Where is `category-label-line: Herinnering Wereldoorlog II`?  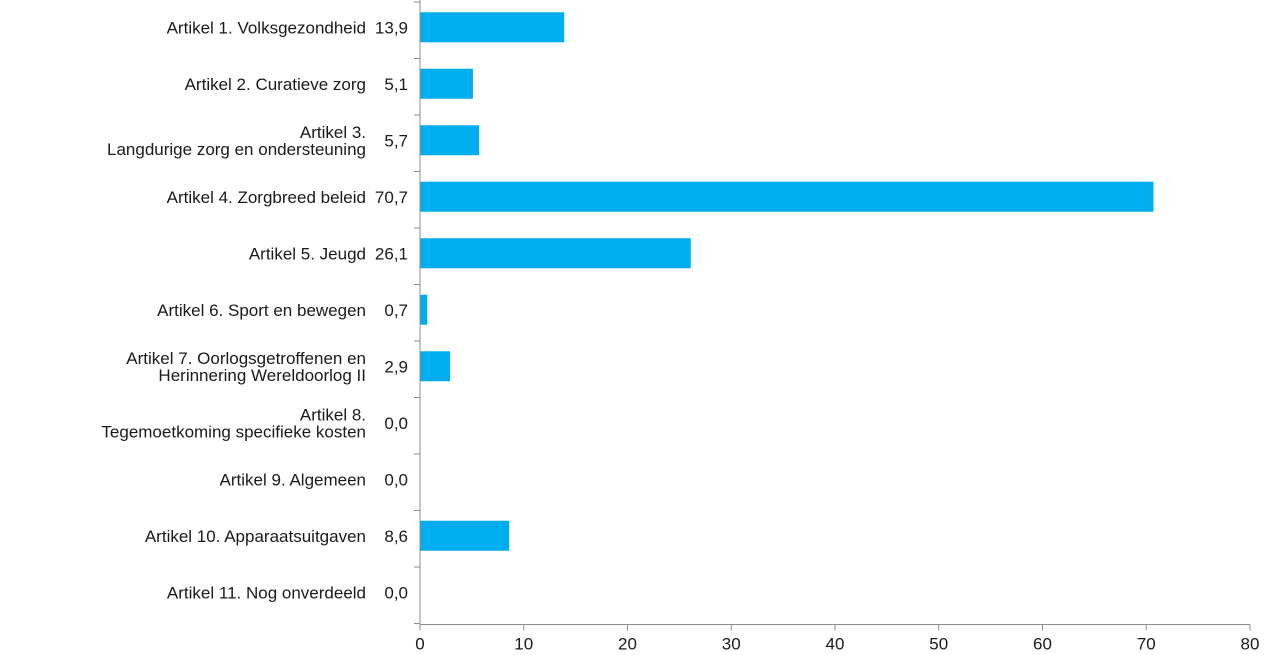
category-label-line: Herinnering Wereldoorlog II is located at coordinates (262, 375).